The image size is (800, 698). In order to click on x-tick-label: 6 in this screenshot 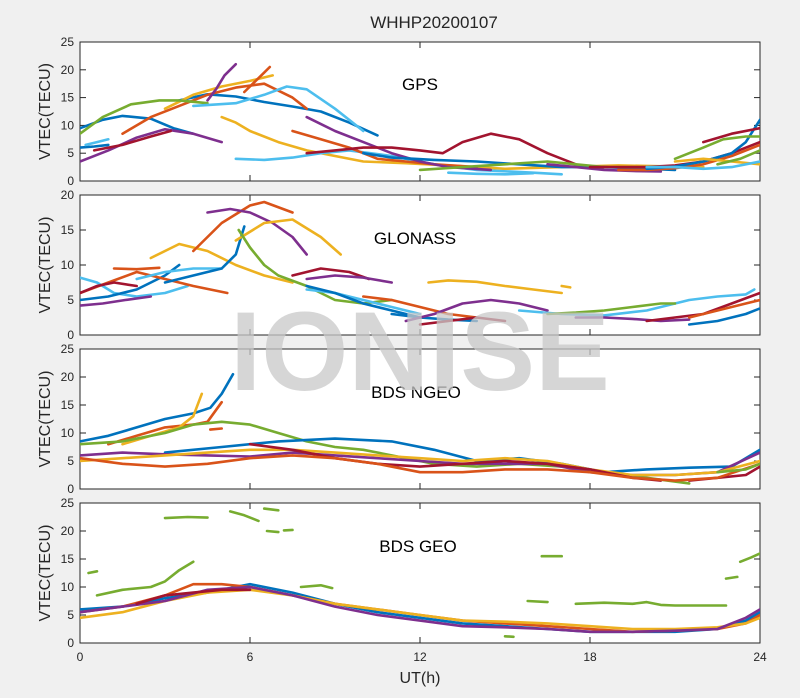, I will do `click(250, 657)`.